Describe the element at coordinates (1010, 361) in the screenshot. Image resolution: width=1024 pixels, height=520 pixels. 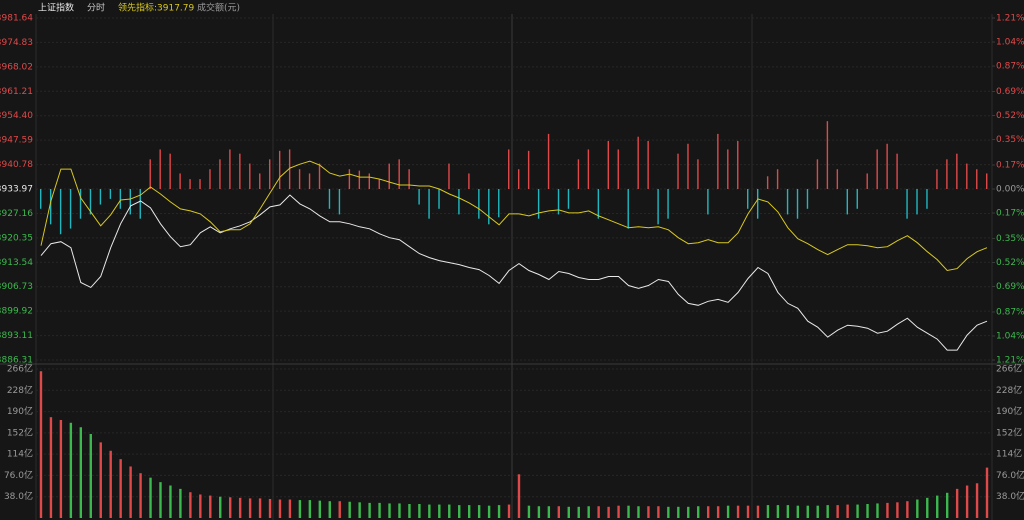
I see `y2-tick-label: 1.21%` at that location.